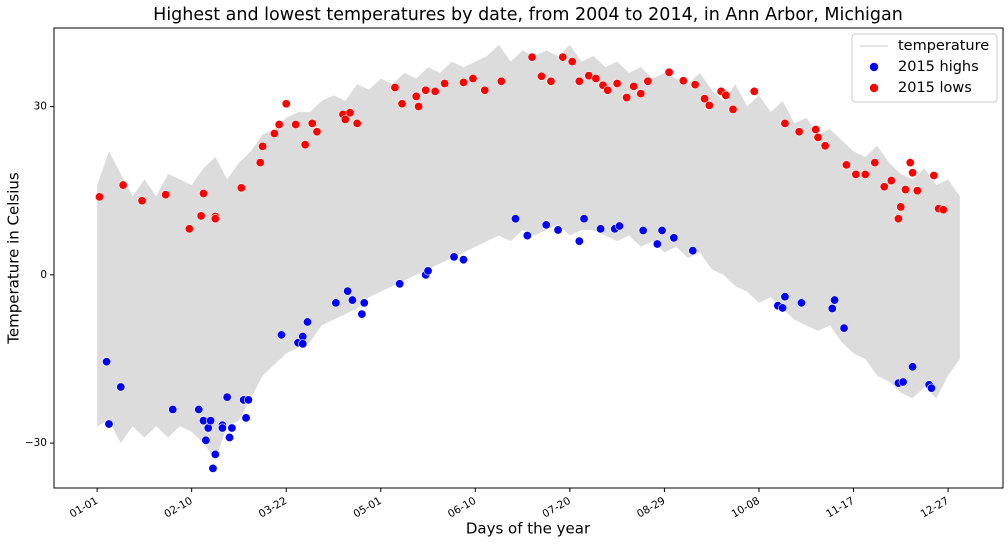 Image resolution: width=1008 pixels, height=544 pixels. Describe the element at coordinates (935, 508) in the screenshot. I see `x-tick-label: 12-27` at that location.